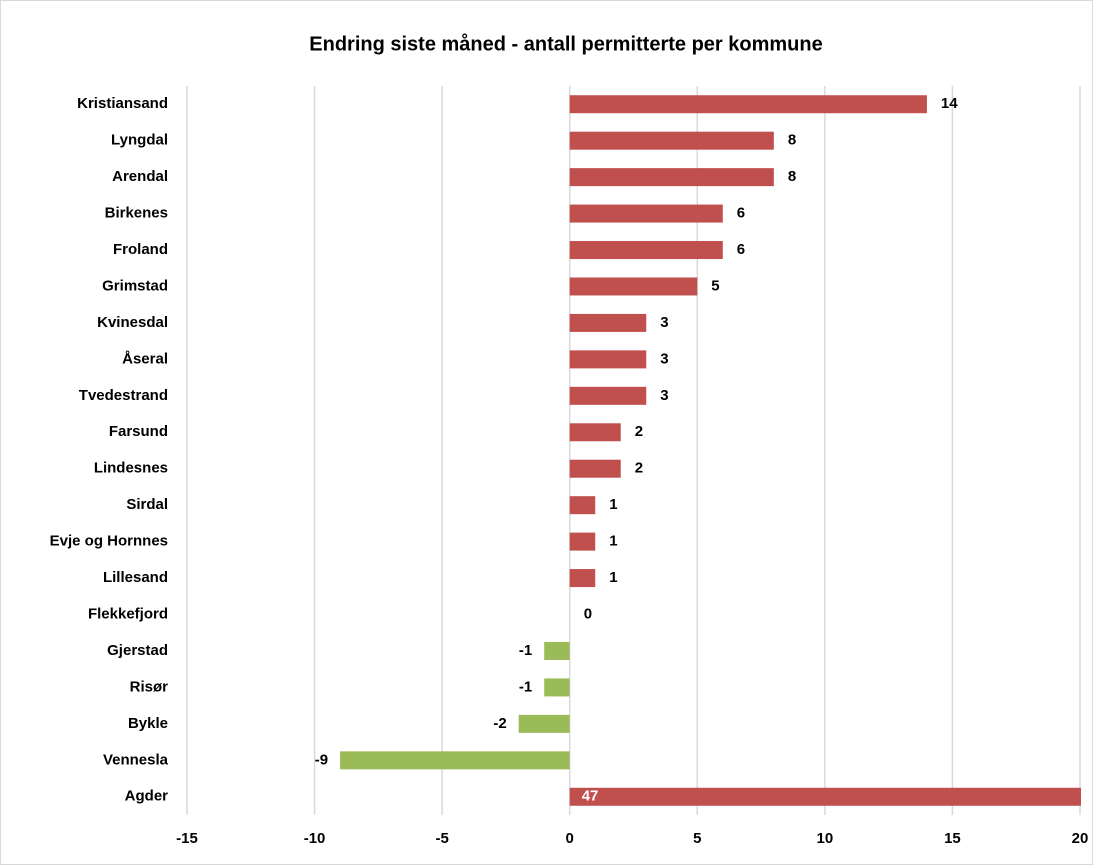 The height and width of the screenshot is (865, 1093). Describe the element at coordinates (138, 431) in the screenshot. I see `y-tick-label: Farsund` at that location.